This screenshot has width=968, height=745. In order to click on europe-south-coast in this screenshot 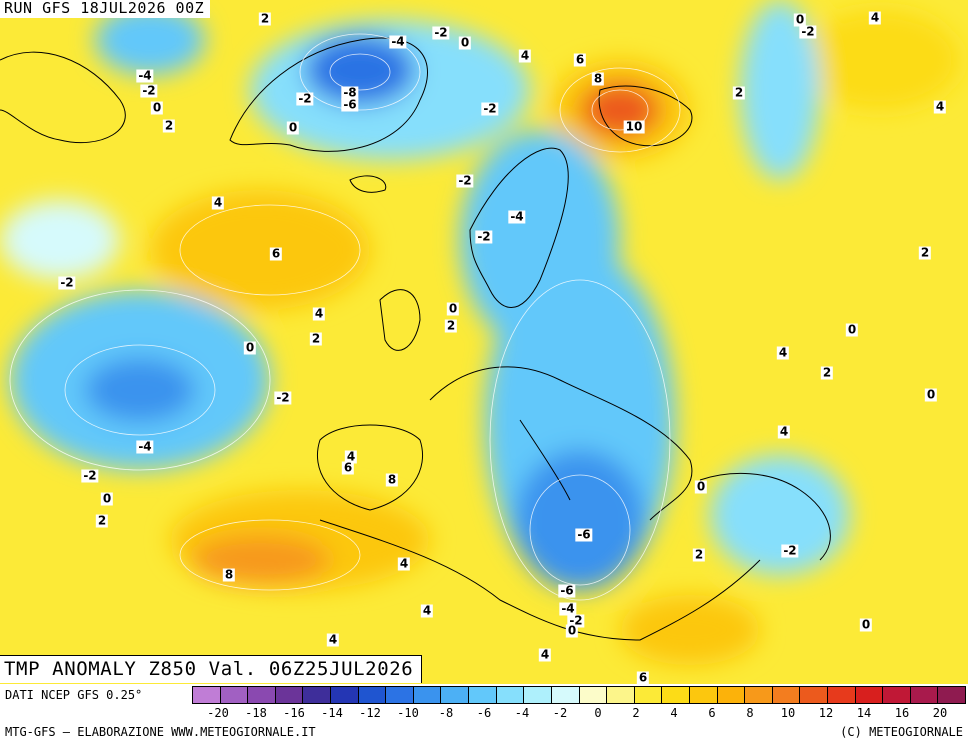, I will do `click(561, 443)`.